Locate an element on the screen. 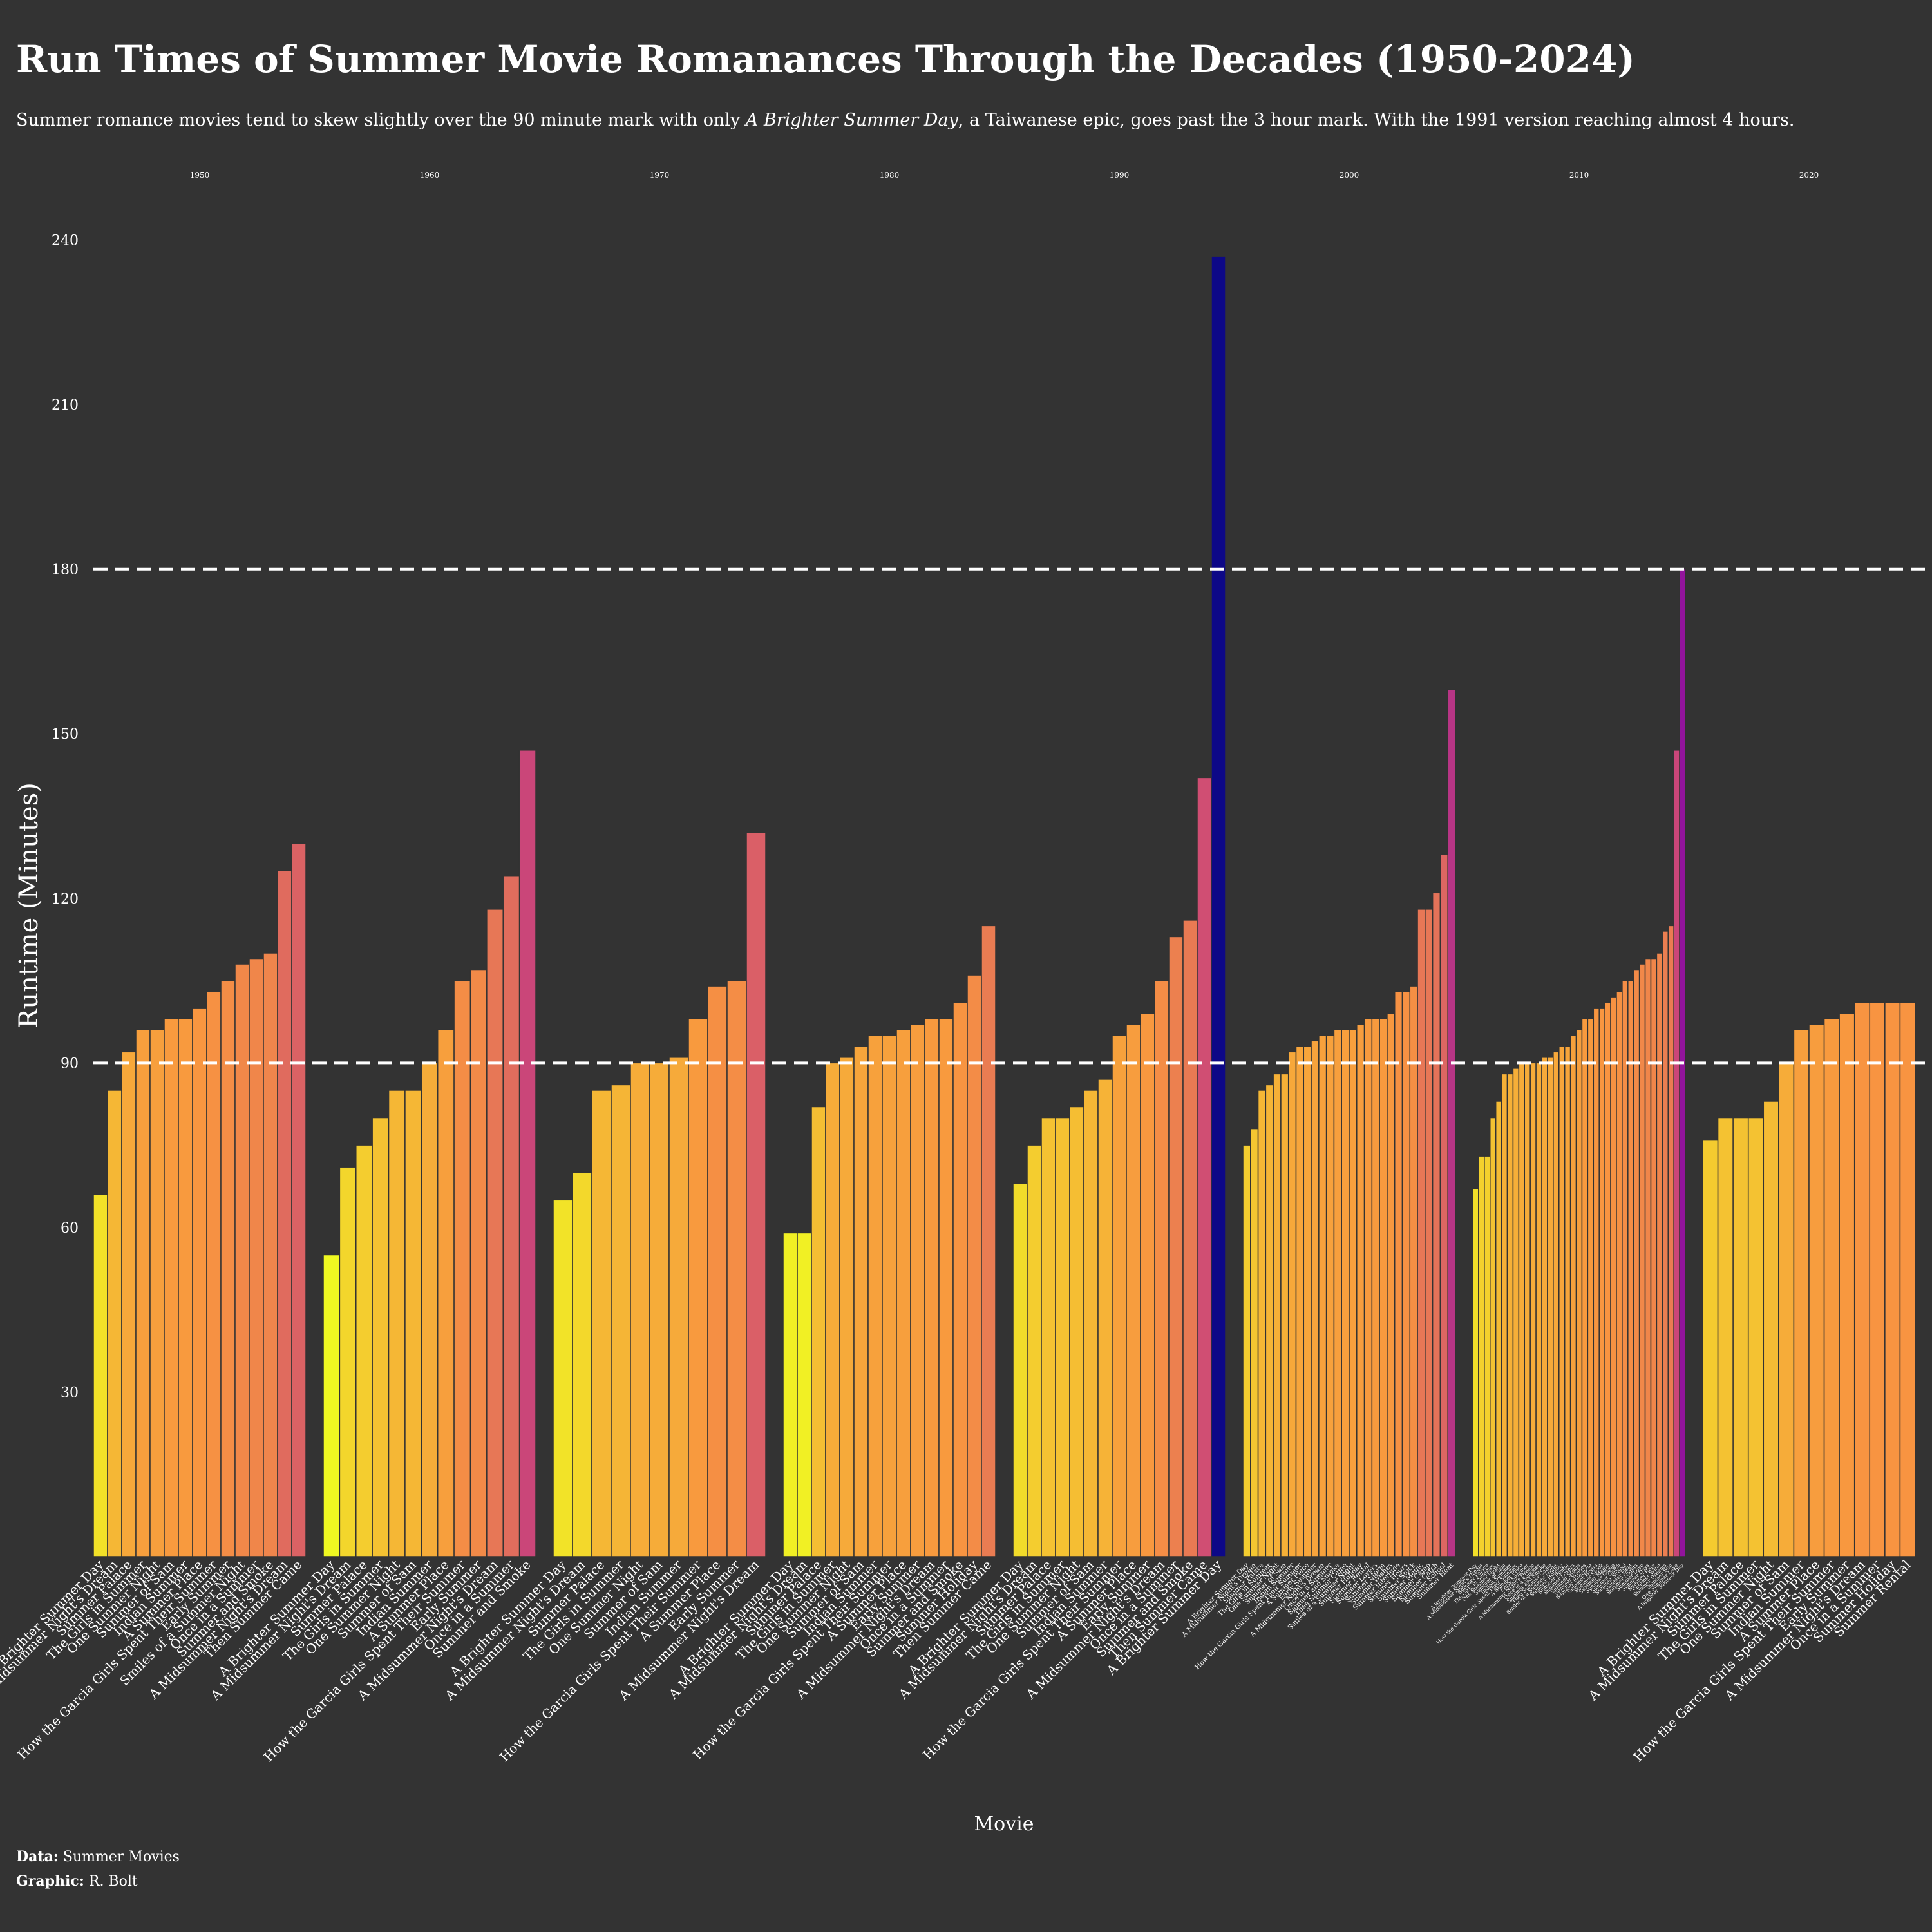  facet-label: 2000 is located at coordinates (1349, 175).